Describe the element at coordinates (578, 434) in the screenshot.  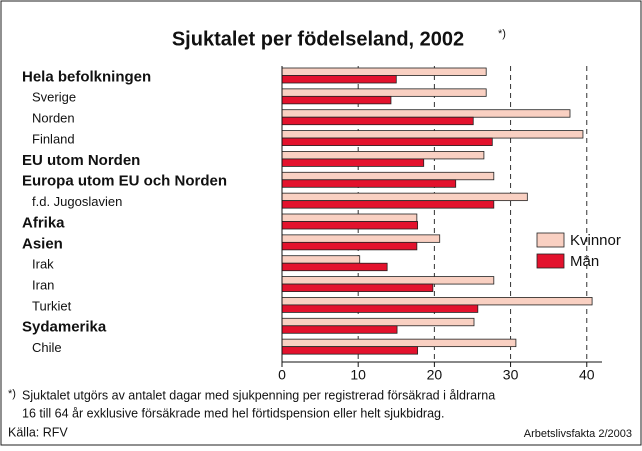
I see `publication: Arbetslivsfakta 2/2003` at that location.